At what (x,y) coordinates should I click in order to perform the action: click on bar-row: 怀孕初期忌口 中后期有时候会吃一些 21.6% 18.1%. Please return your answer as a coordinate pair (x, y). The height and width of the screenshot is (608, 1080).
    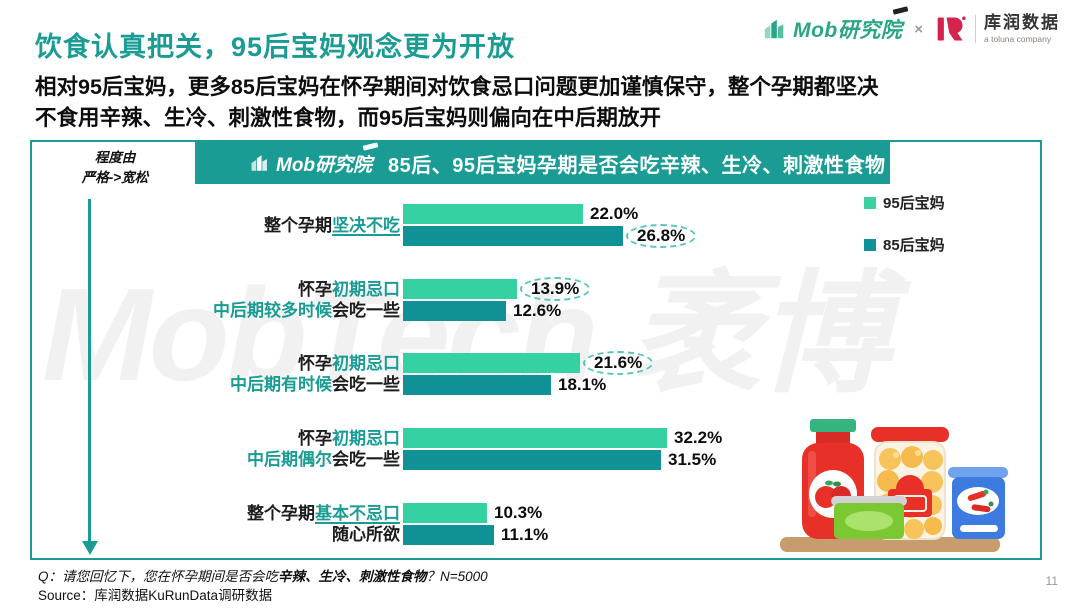
    Looking at the image, I should click on (343, 373).